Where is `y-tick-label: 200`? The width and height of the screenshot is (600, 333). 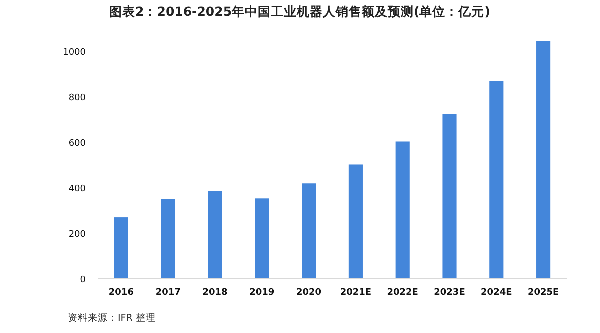 y-tick-label: 200 is located at coordinates (77, 235).